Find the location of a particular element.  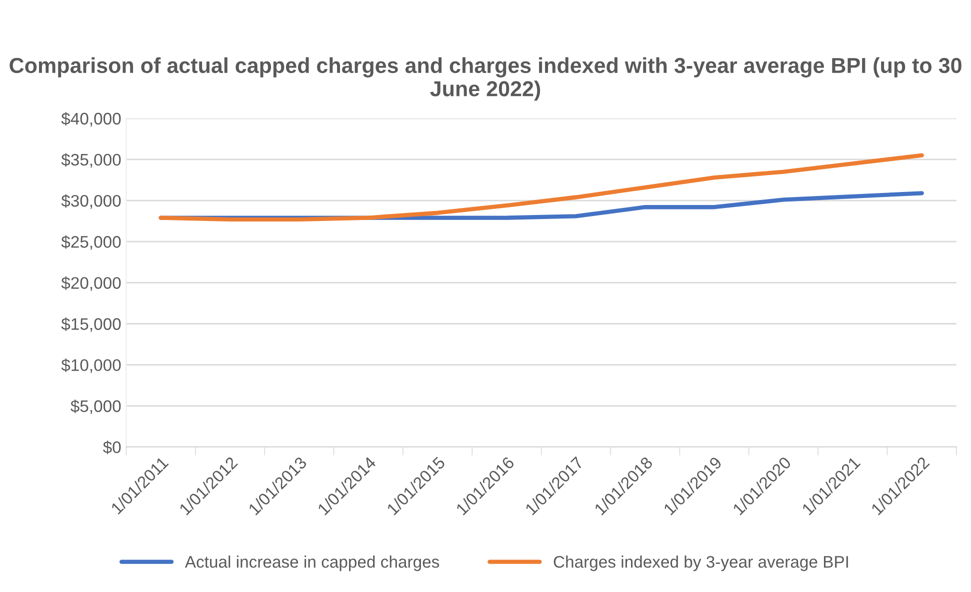

y-tick-label: $15,000 is located at coordinates (91, 324).